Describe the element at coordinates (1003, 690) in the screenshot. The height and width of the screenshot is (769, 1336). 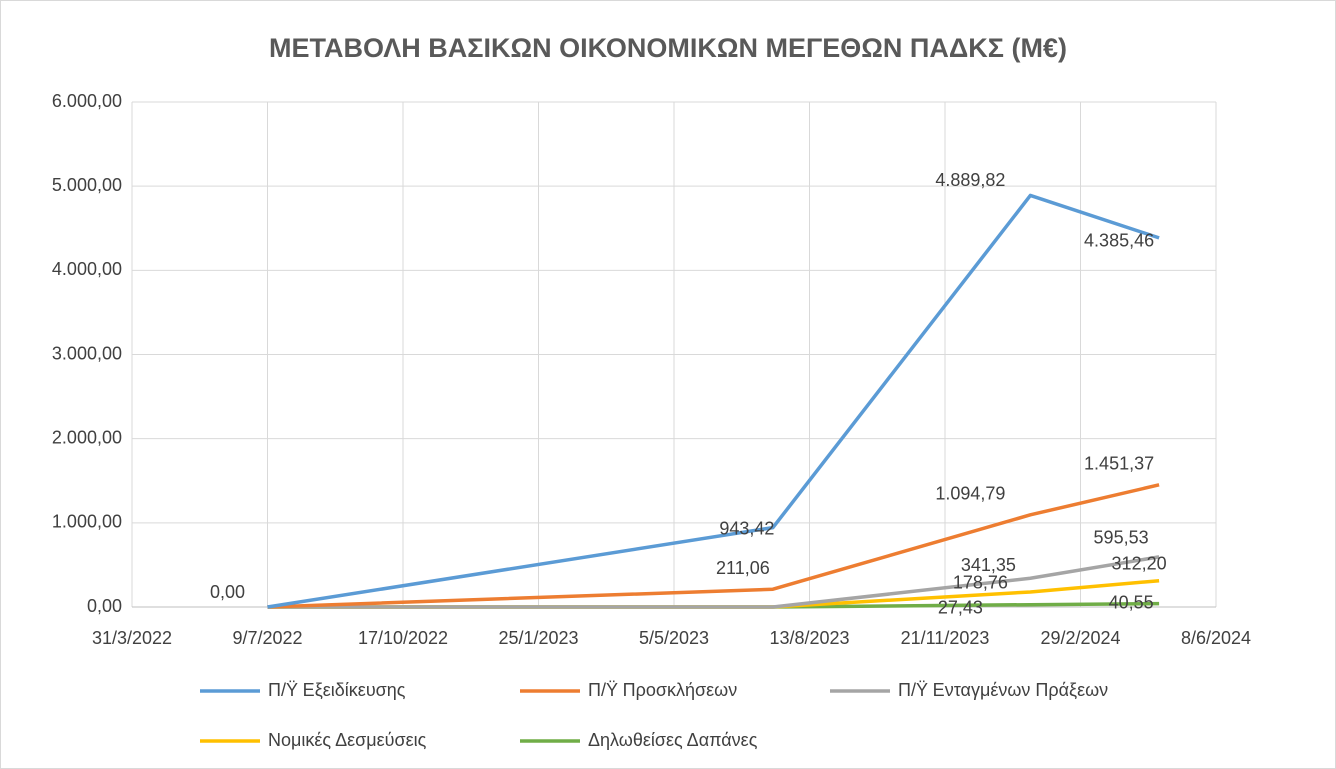
I see `legend-label: Π/Ϋ Ενταγμένων Πράξεων` at that location.